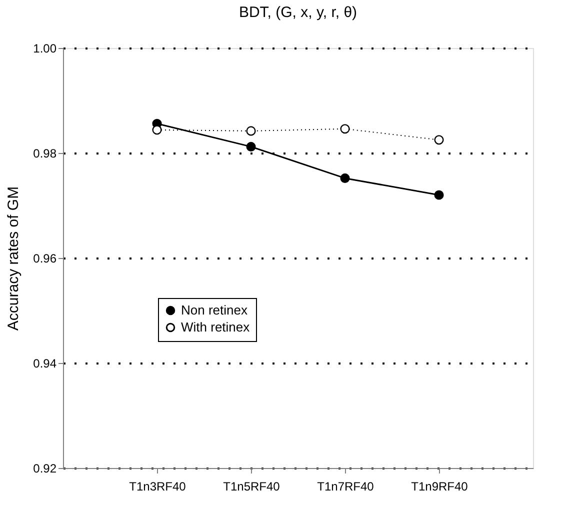  What do you see at coordinates (345, 487) in the screenshot?
I see `x-tick-label: T1n7RF40` at bounding box center [345, 487].